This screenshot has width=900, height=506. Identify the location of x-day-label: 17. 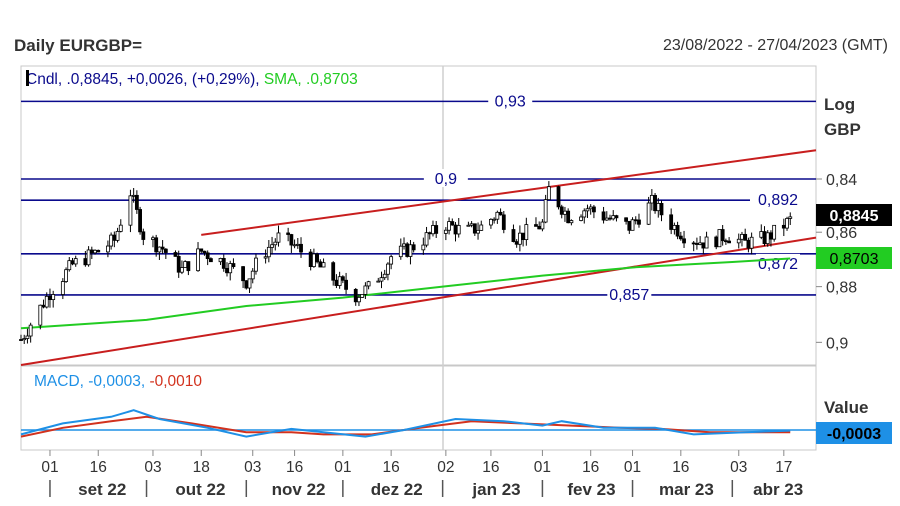
(783, 467).